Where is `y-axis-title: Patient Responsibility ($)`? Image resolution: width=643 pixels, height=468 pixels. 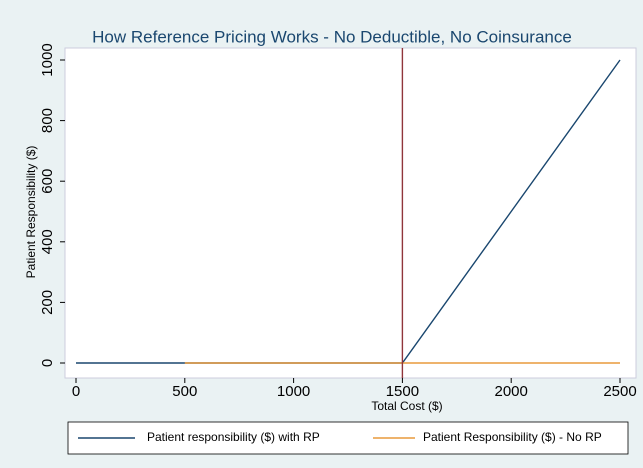 y-axis-title: Patient Responsibility ($) is located at coordinates (31, 212).